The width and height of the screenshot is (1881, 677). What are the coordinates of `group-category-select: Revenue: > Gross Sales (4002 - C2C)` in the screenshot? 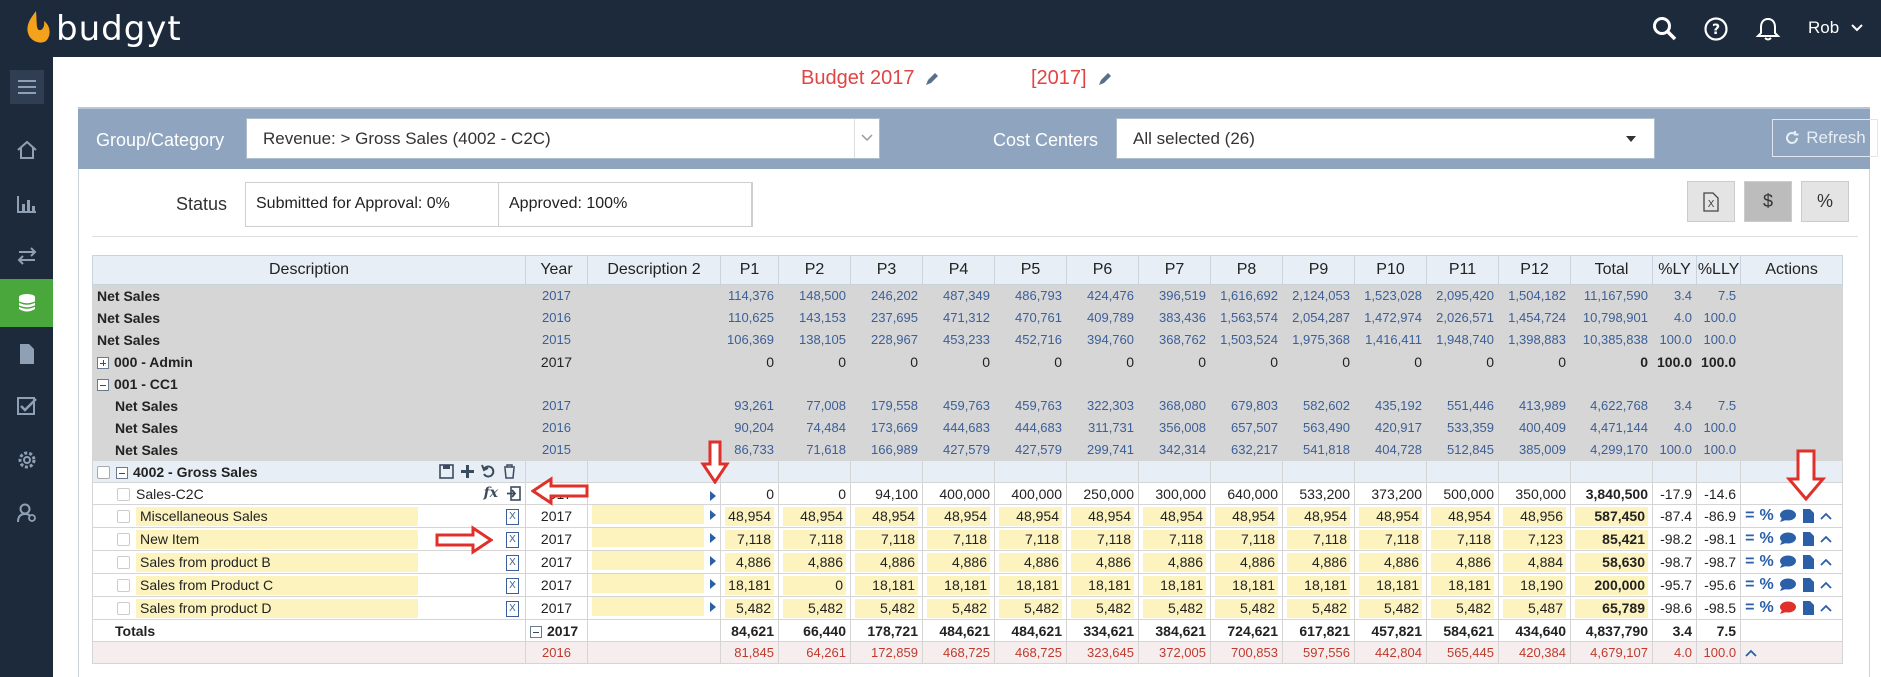 It's located at (563, 138).